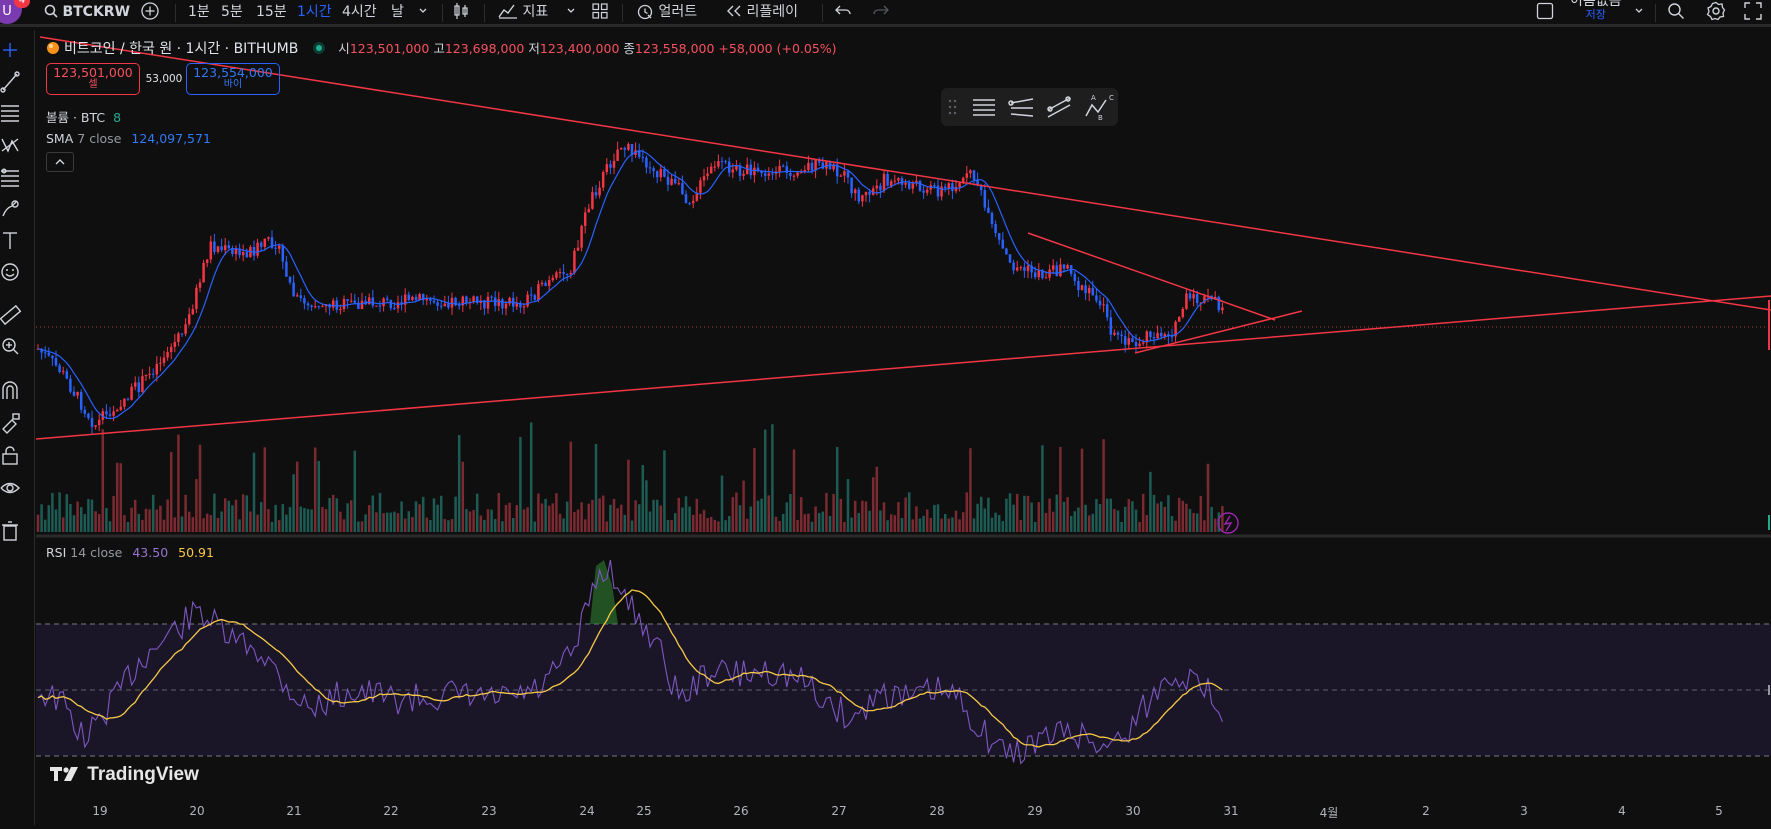  I want to click on fullscreen-button, so click(1753, 12).